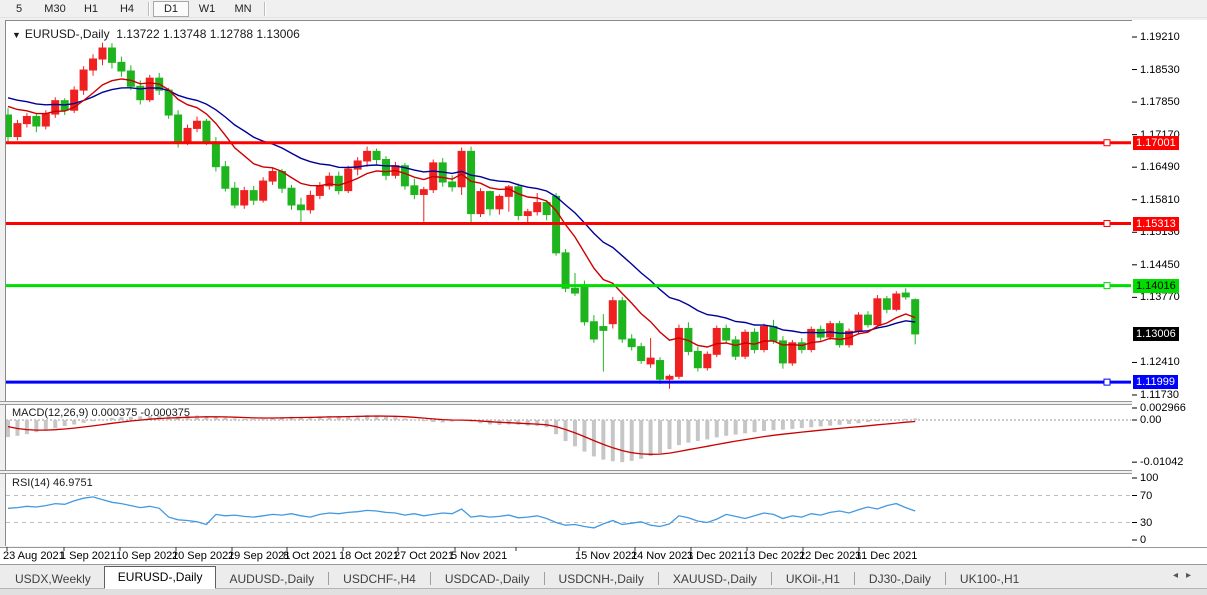 This screenshot has height=595, width=1207. I want to click on price-axis-tick: 1.17850, so click(1160, 102).